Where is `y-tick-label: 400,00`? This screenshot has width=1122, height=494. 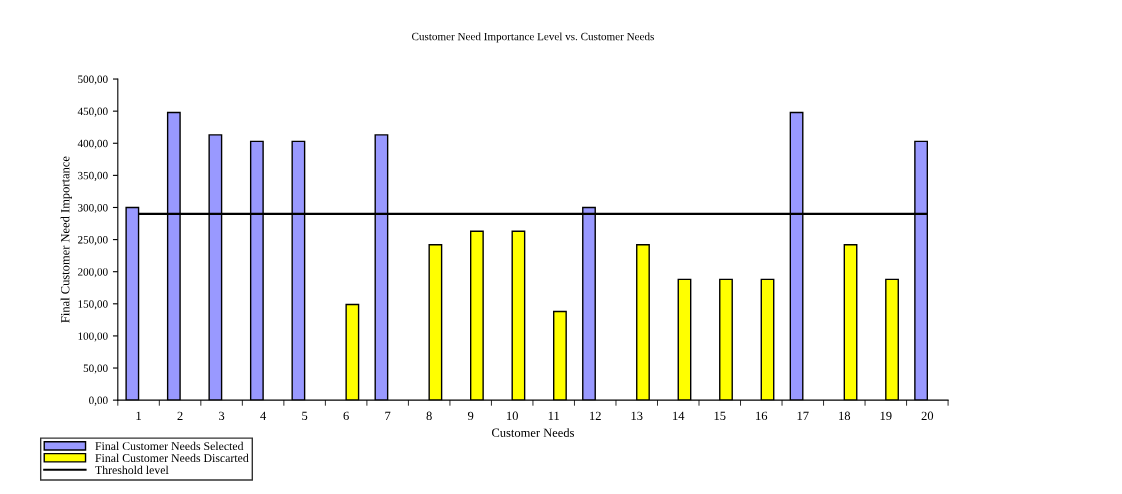
y-tick-label: 400,00 is located at coordinates (92, 144).